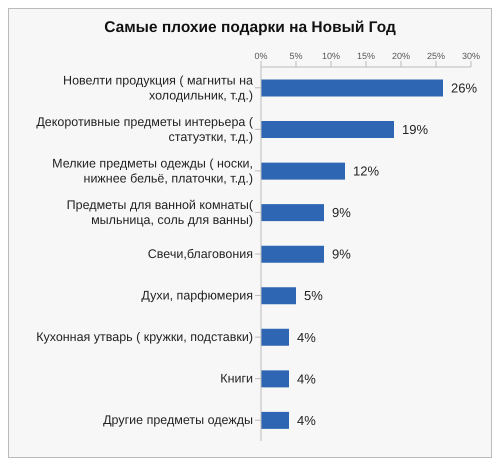  Describe the element at coordinates (152, 171) in the screenshot. I see `y-tick-label: Мелкие предметы одежды ( носки, нижнее бельё, платочки, т.д.)` at that location.